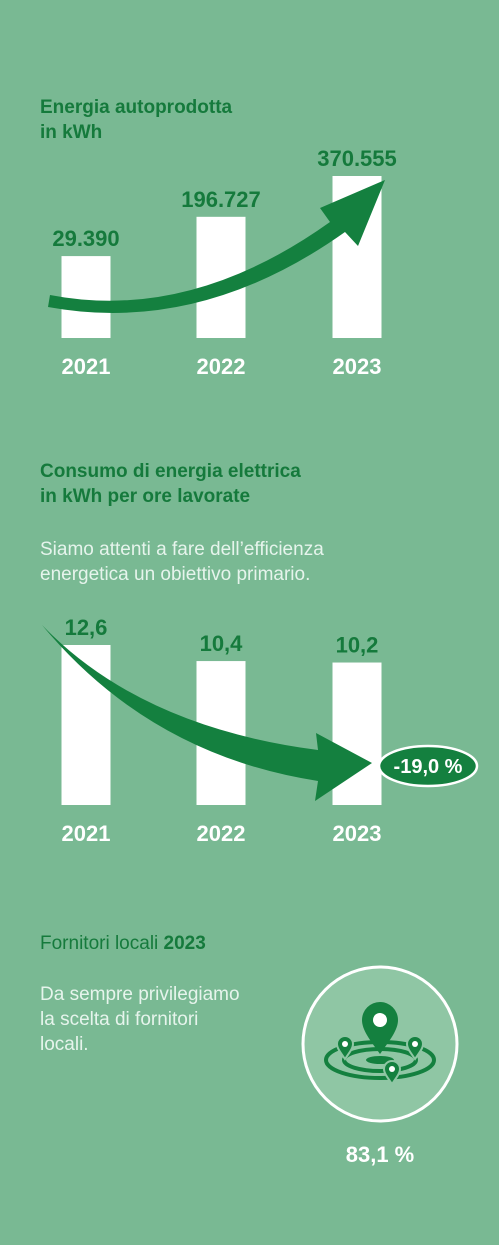 The height and width of the screenshot is (1245, 499). I want to click on section3-title-text: Fornitori locali, so click(99, 943).